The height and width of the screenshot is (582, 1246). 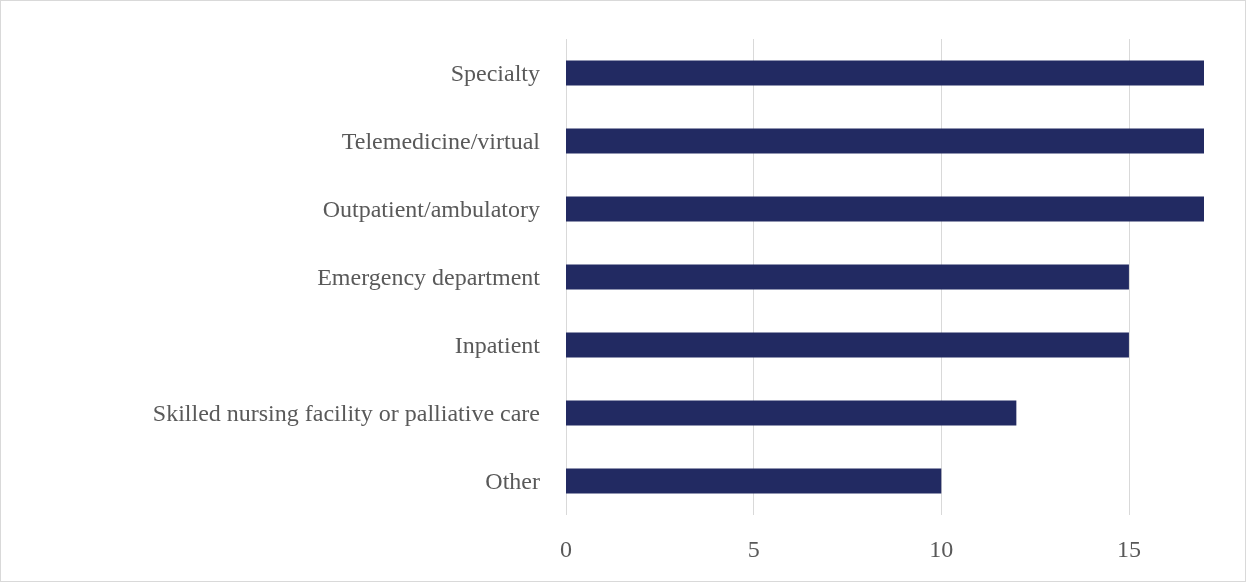 I want to click on y-tick-label: Outpatient/ambulatory, so click(x=431, y=209).